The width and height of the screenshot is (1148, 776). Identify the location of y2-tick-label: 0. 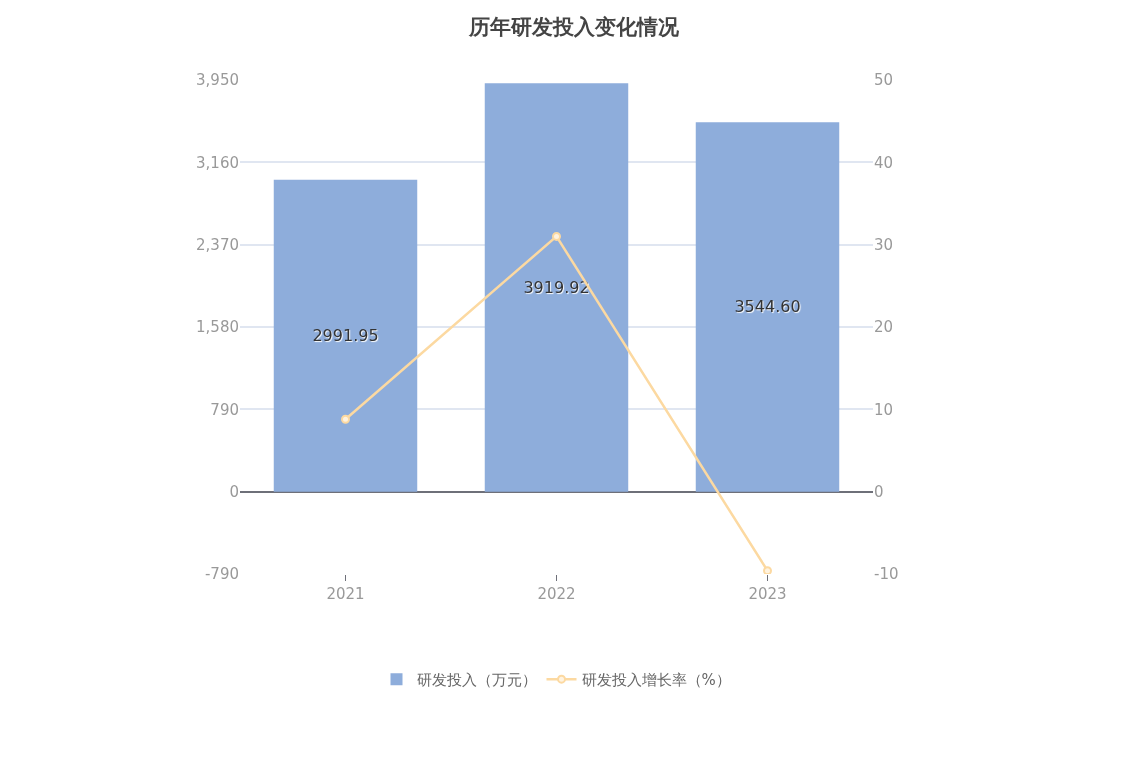
(879, 491).